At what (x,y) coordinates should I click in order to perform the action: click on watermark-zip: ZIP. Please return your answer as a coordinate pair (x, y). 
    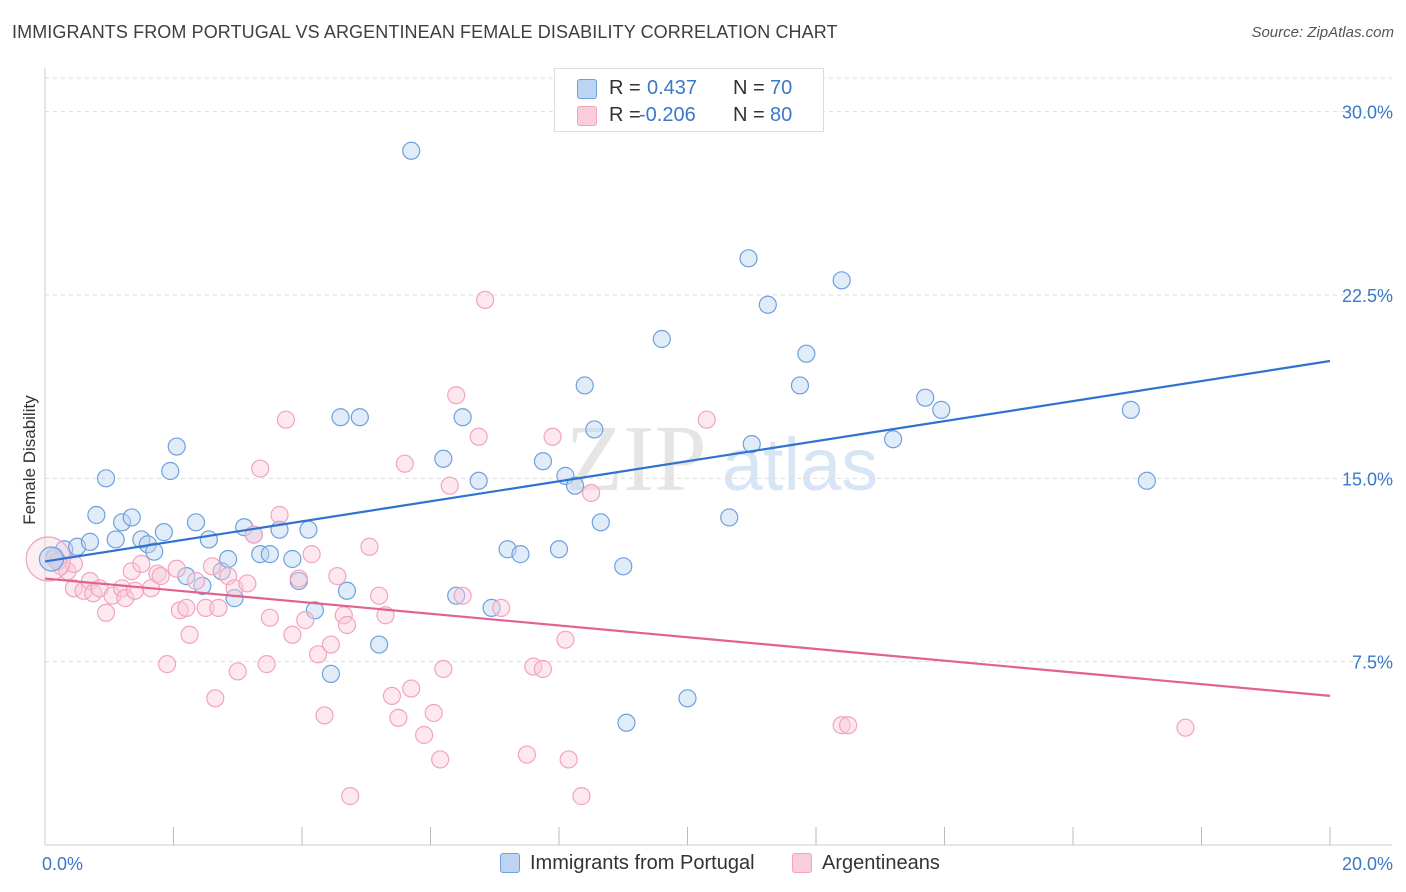
    Looking at the image, I should click on (636, 459).